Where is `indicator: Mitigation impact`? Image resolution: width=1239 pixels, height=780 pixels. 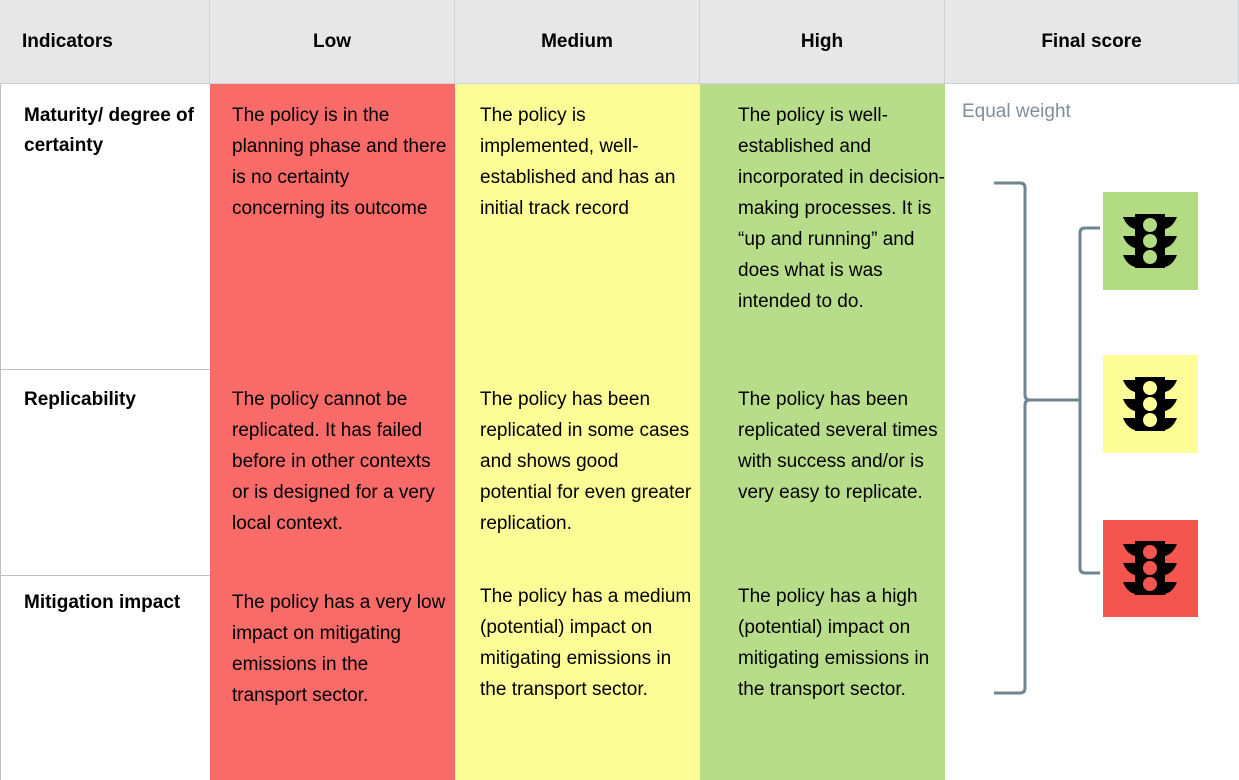
indicator: Mitigation impact is located at coordinates (102, 602).